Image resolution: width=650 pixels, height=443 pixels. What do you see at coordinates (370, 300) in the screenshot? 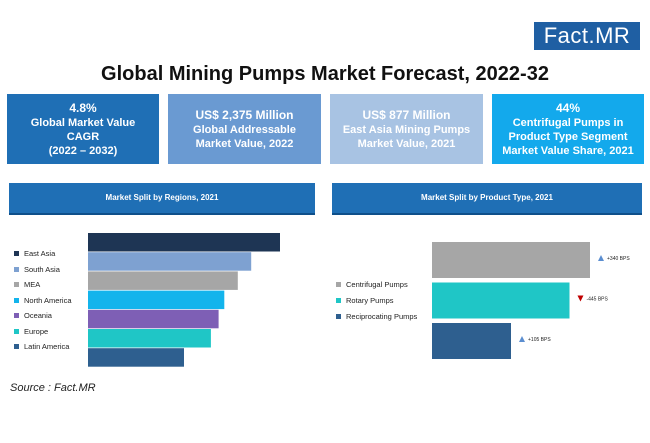
I see `legend-label: Rotary Pumps` at bounding box center [370, 300].